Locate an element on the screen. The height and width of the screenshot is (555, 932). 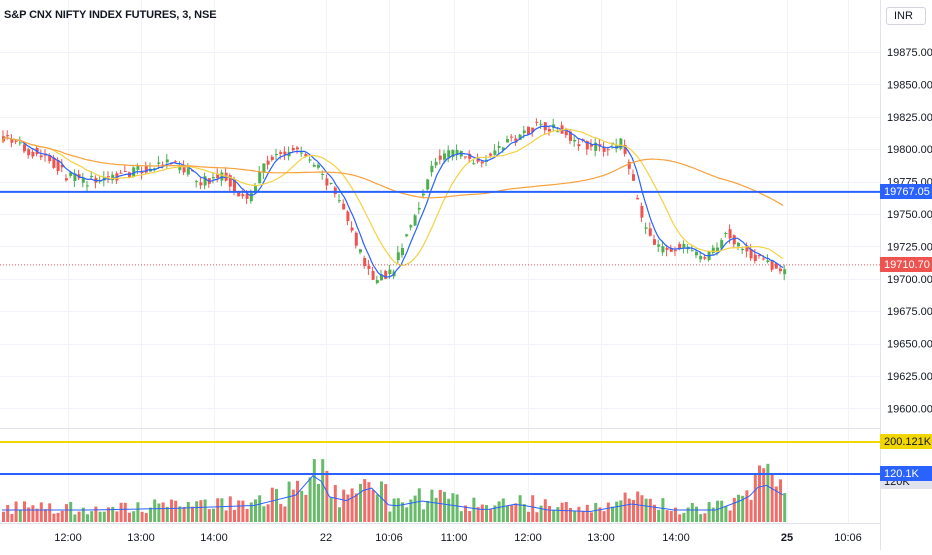
symbol-title: S&P CNX NIFTY INDEX FUTURES, 3, NSE is located at coordinates (110, 15).